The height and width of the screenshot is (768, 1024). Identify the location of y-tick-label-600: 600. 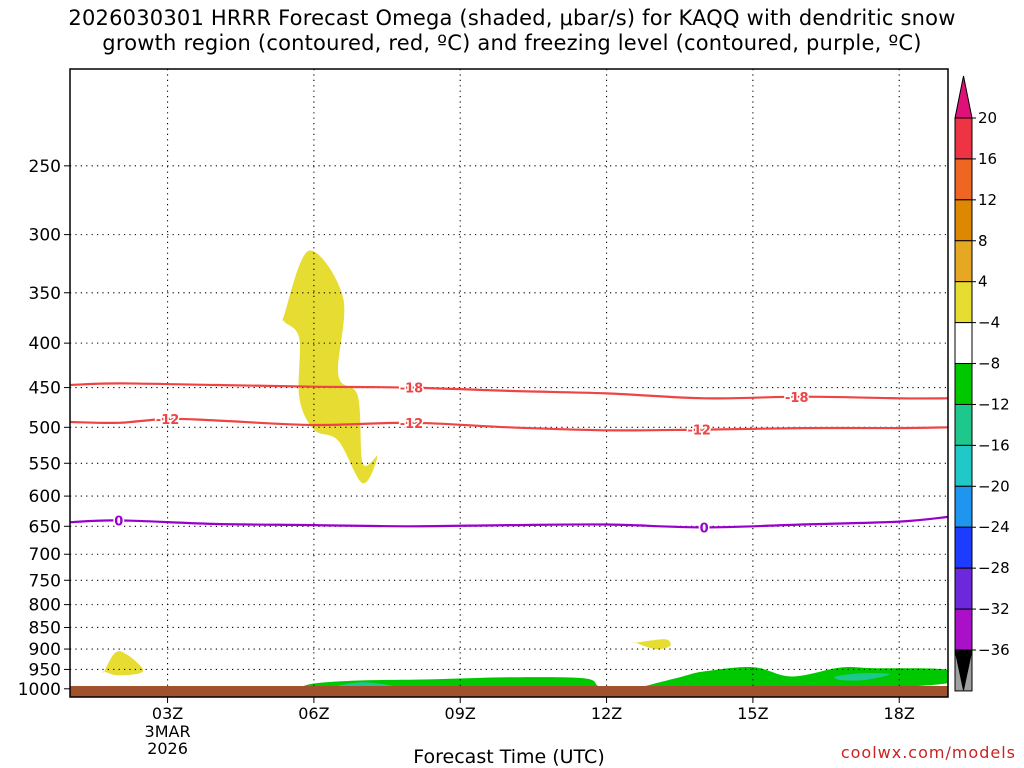
(45, 497).